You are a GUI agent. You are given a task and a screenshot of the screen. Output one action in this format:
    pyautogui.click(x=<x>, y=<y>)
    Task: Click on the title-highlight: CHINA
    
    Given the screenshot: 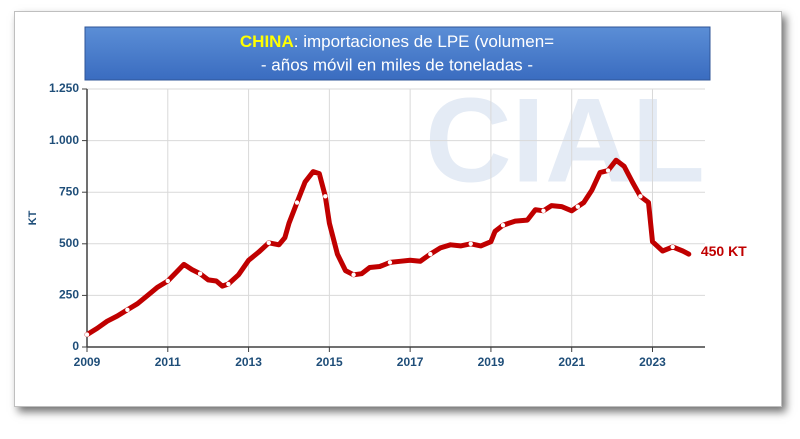 What is the action you would take?
    pyautogui.click(x=267, y=41)
    